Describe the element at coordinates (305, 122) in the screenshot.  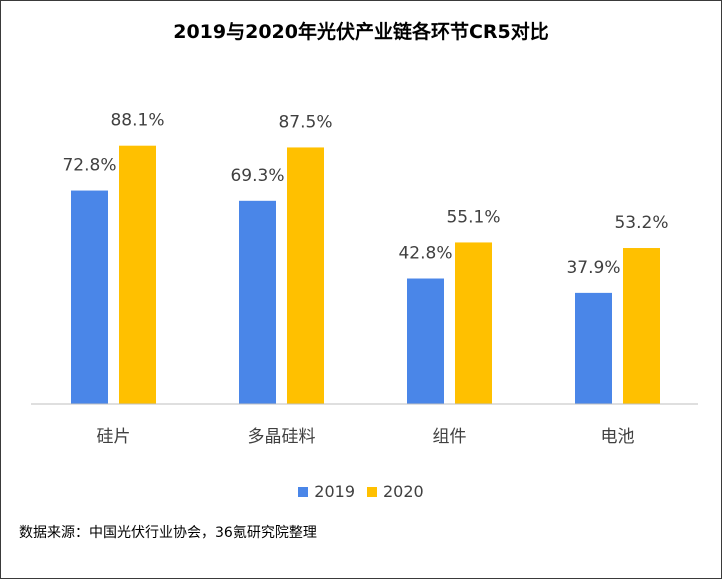
I see `data-label-2020-1: 87.5%` at that location.